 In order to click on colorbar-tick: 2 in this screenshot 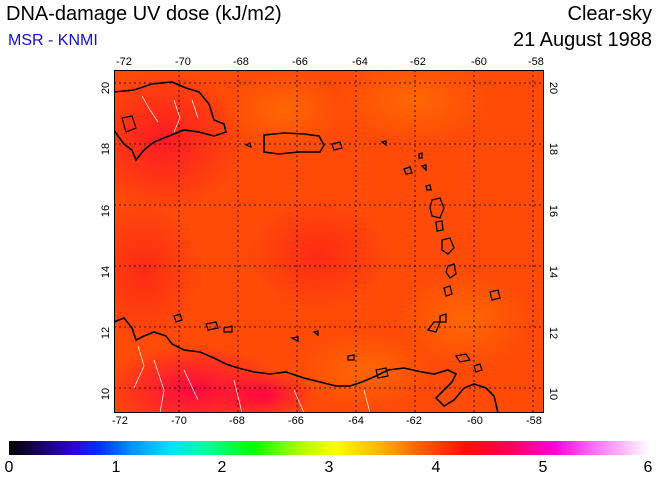, I will do `click(222, 467)`.